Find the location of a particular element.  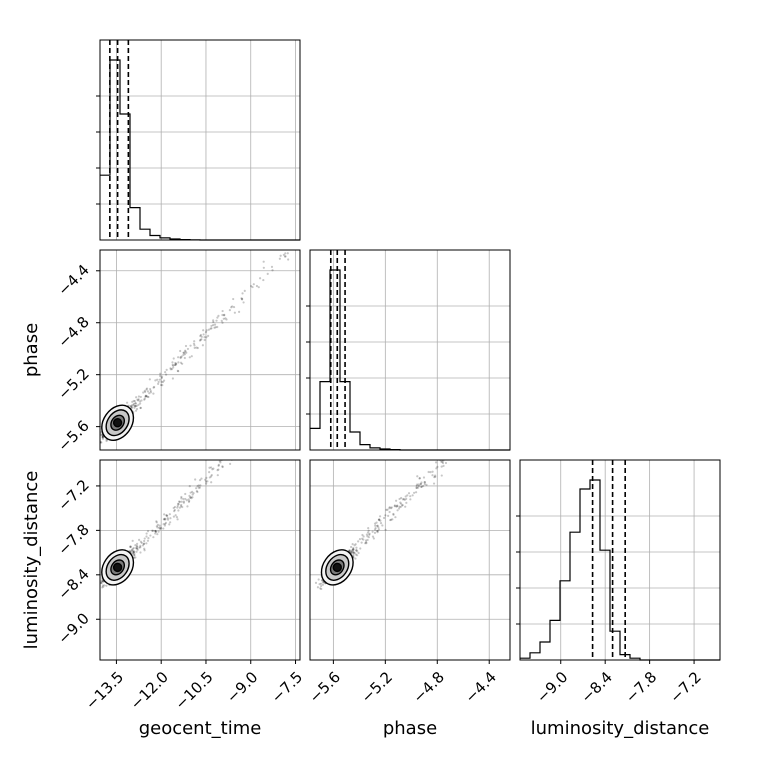

scatter-points is located at coordinates (242, 446).